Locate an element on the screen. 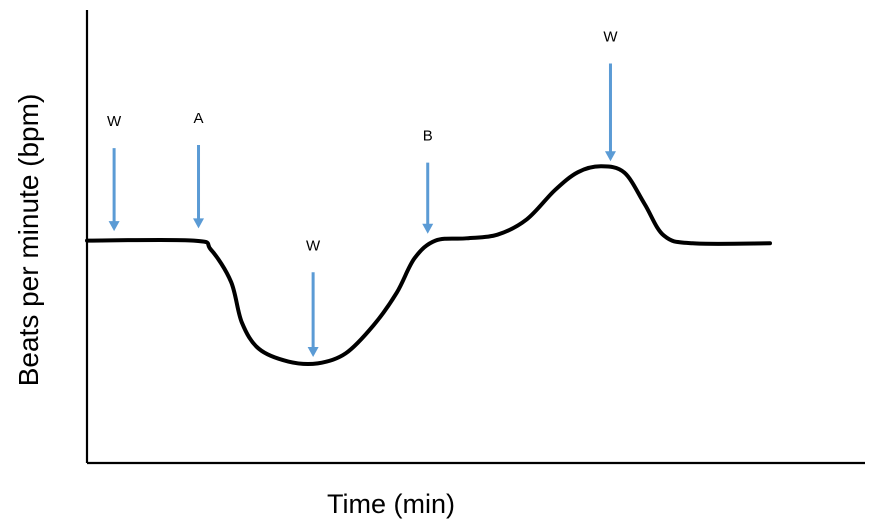 This screenshot has height=527, width=870. annotation-label-0: W is located at coordinates (114, 121).